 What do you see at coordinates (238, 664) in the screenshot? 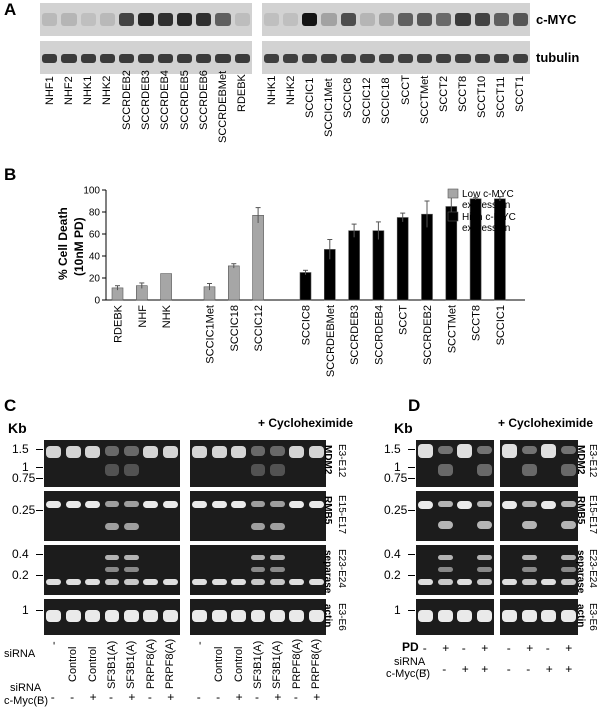
I see `sirna-lane-label: Control` at bounding box center [238, 664].